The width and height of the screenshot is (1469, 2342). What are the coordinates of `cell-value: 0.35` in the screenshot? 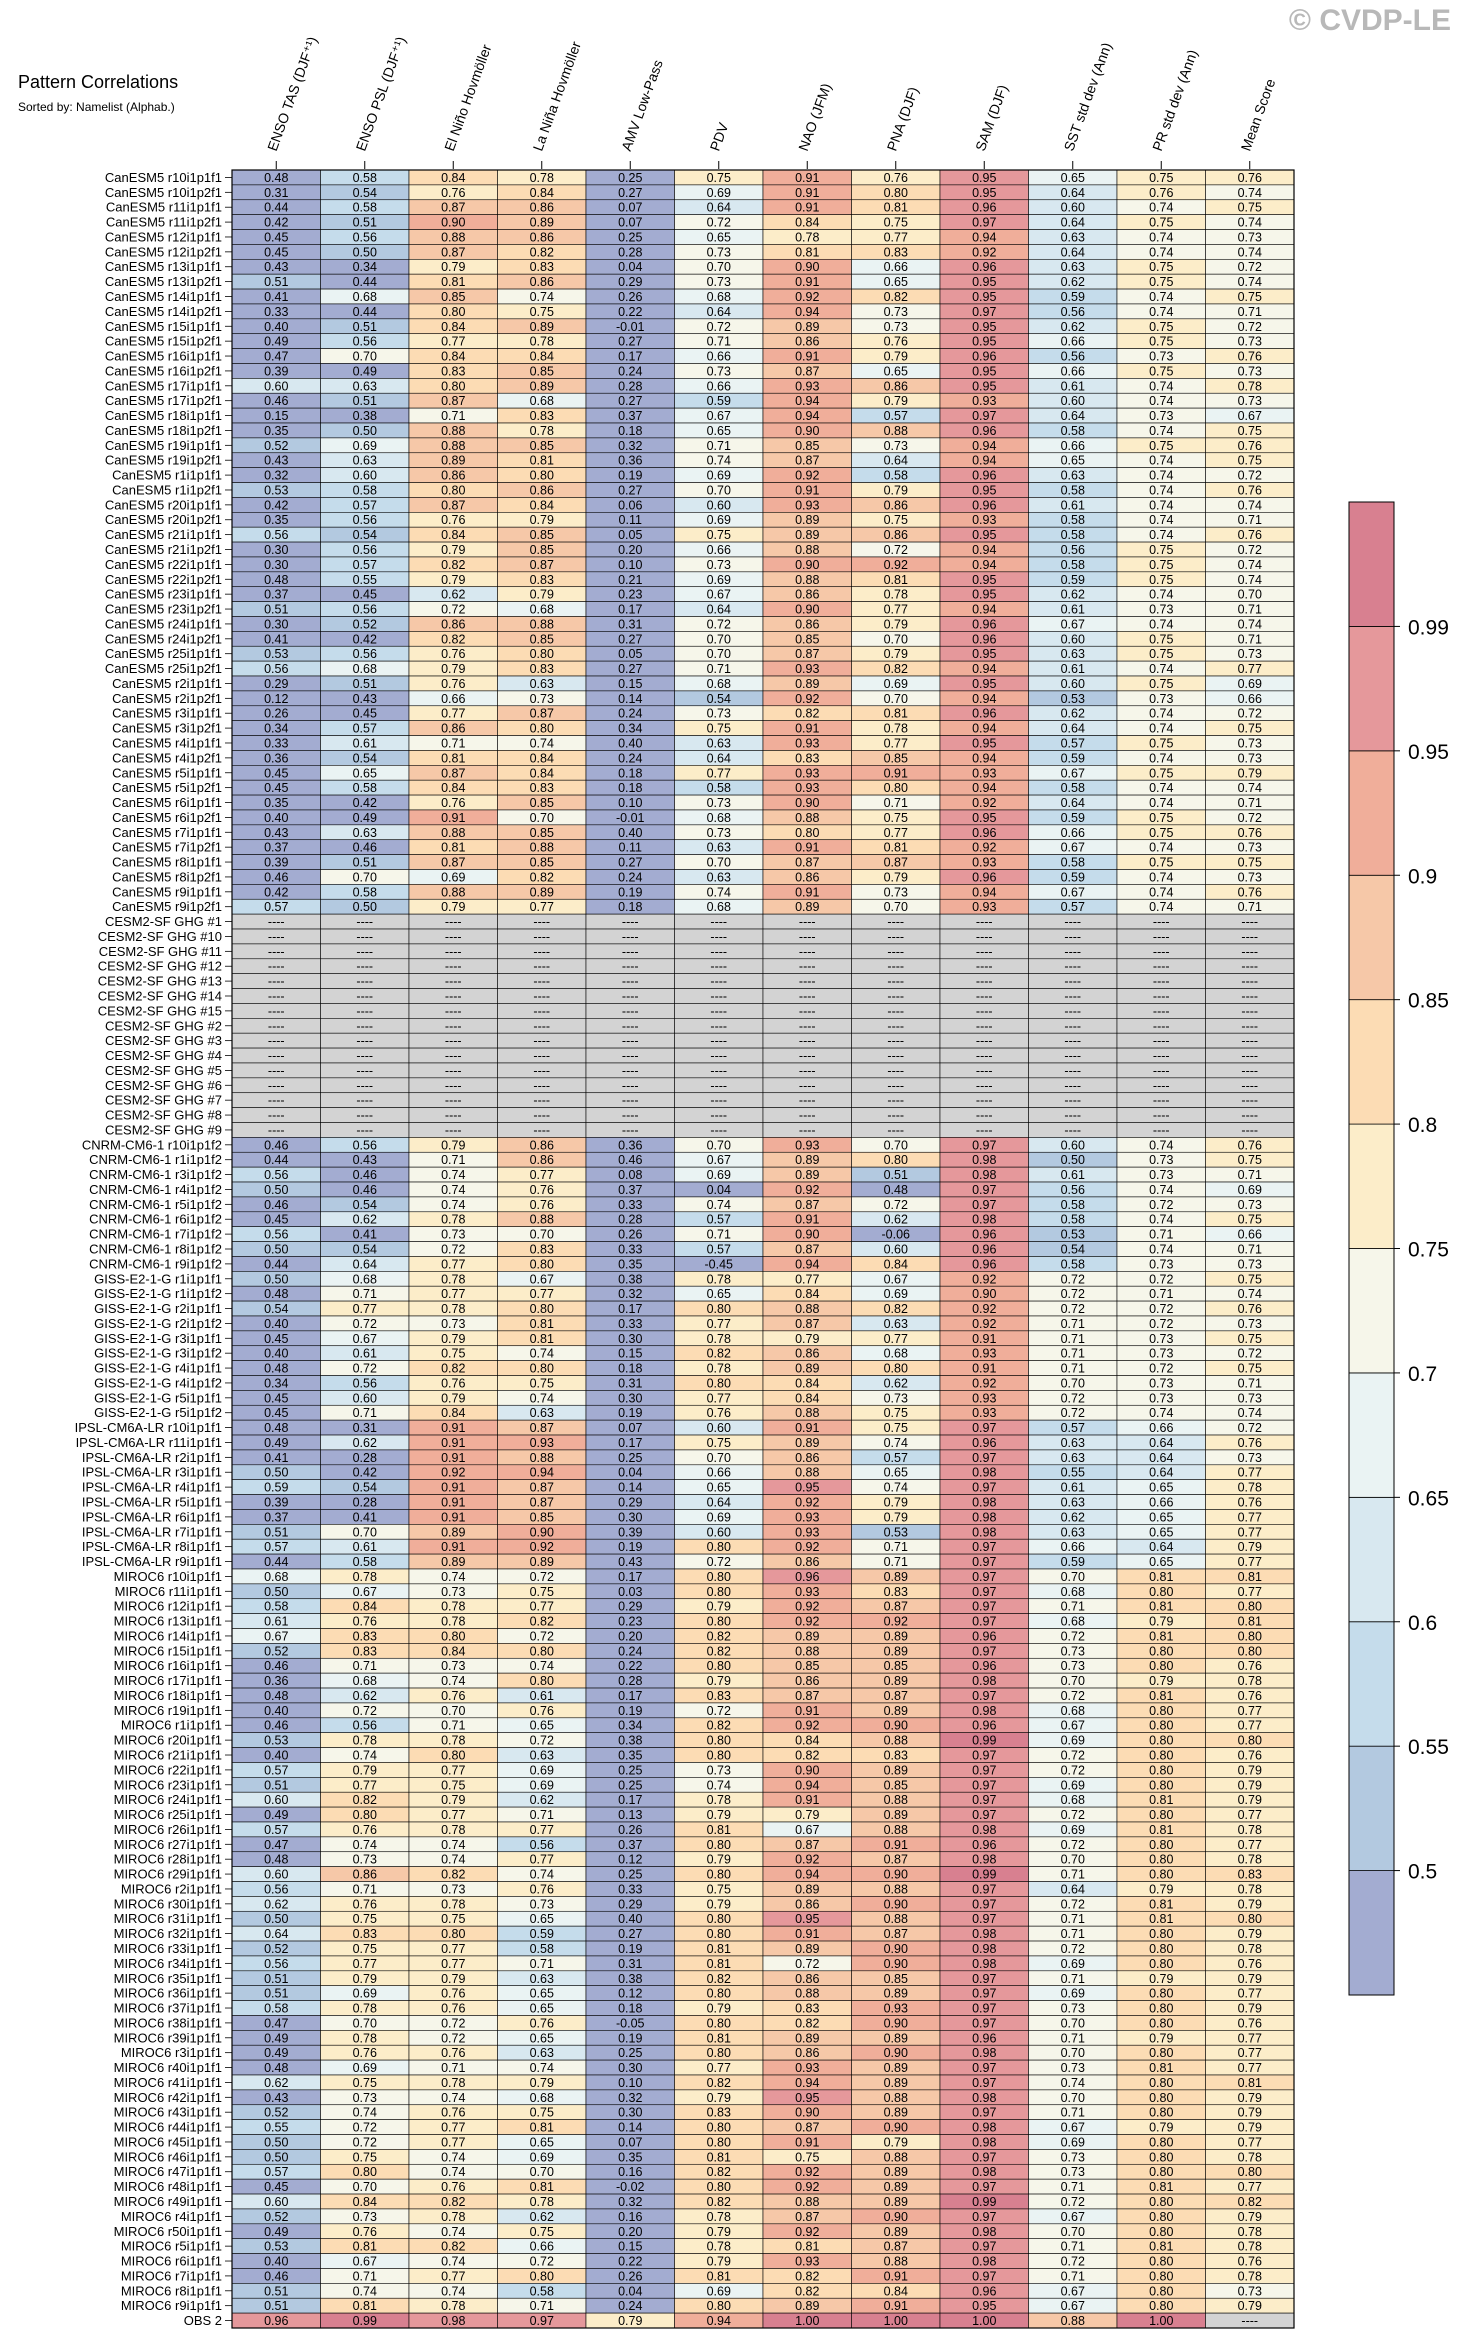 It's located at (276, 803).